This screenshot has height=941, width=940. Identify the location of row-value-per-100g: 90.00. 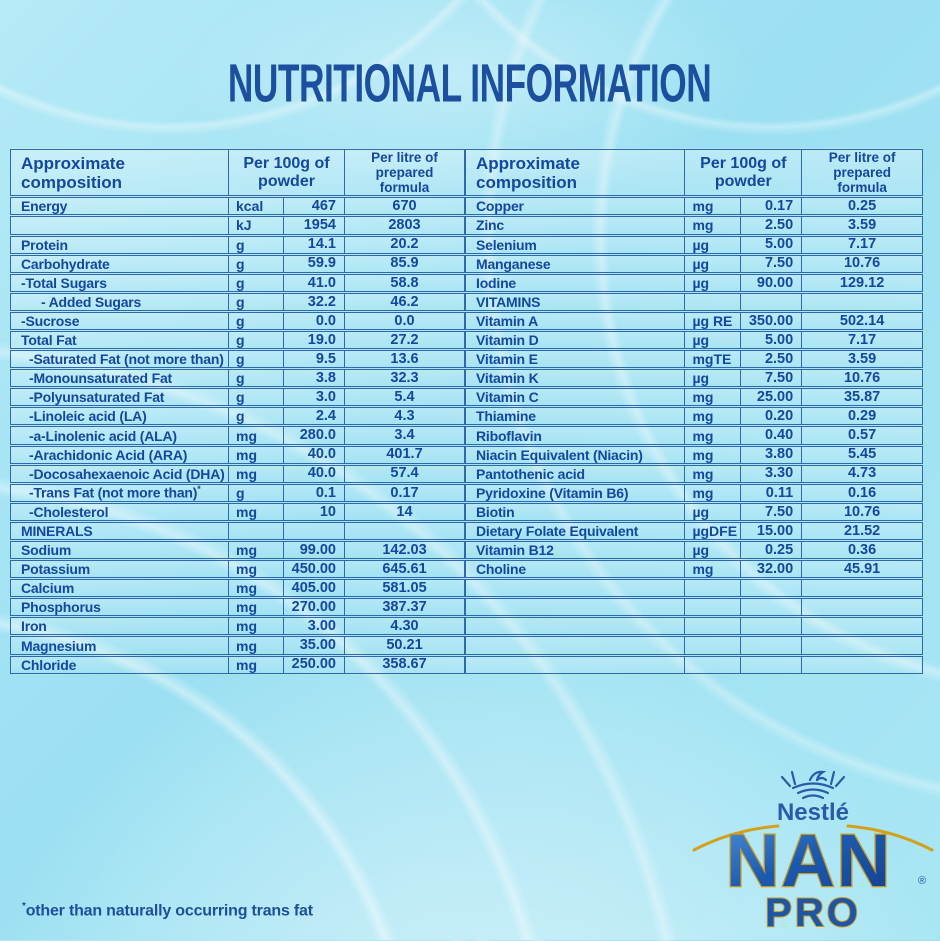
(771, 282).